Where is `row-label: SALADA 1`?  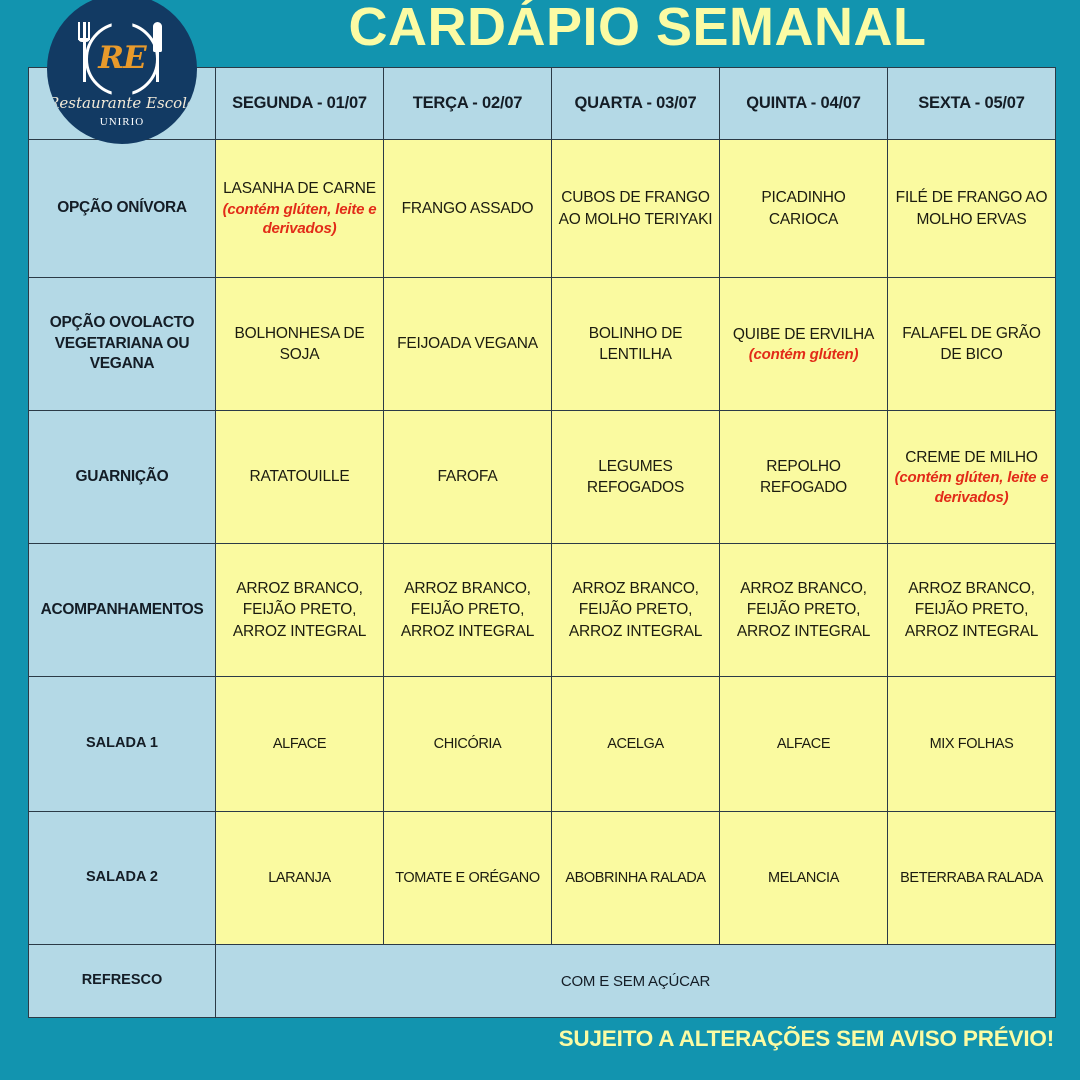
row-label: SALADA 1 is located at coordinates (122, 744).